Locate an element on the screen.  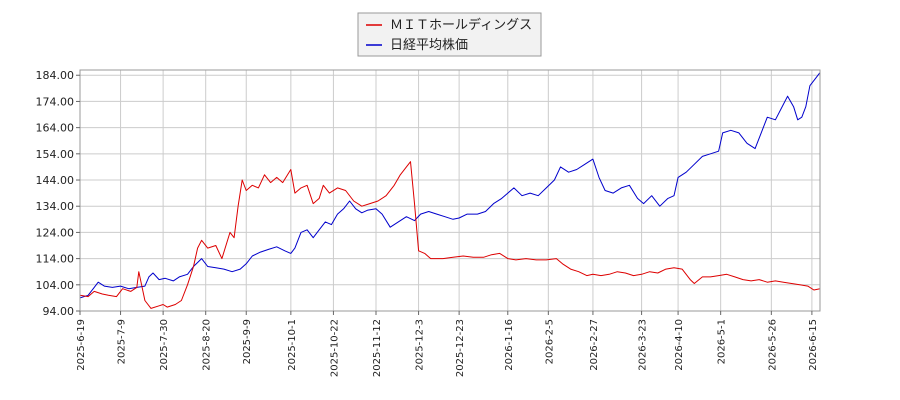
y-tick-label: 164.00 is located at coordinates (55, 128).